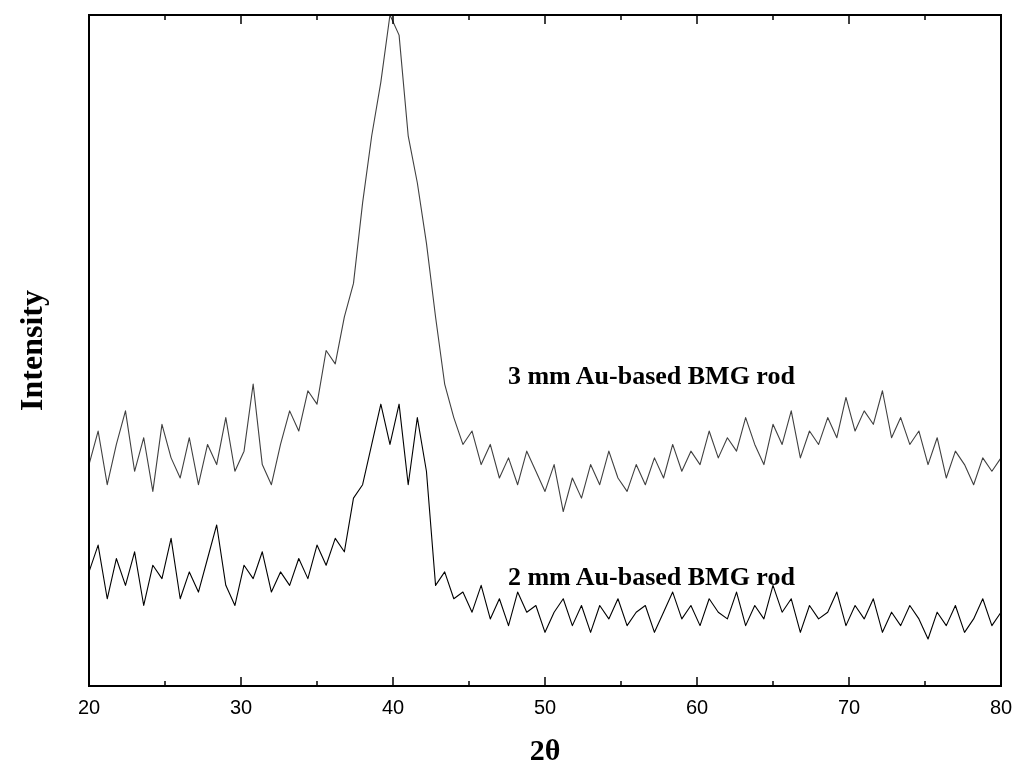  I want to click on x-tick-label: 80, so click(1001, 707).